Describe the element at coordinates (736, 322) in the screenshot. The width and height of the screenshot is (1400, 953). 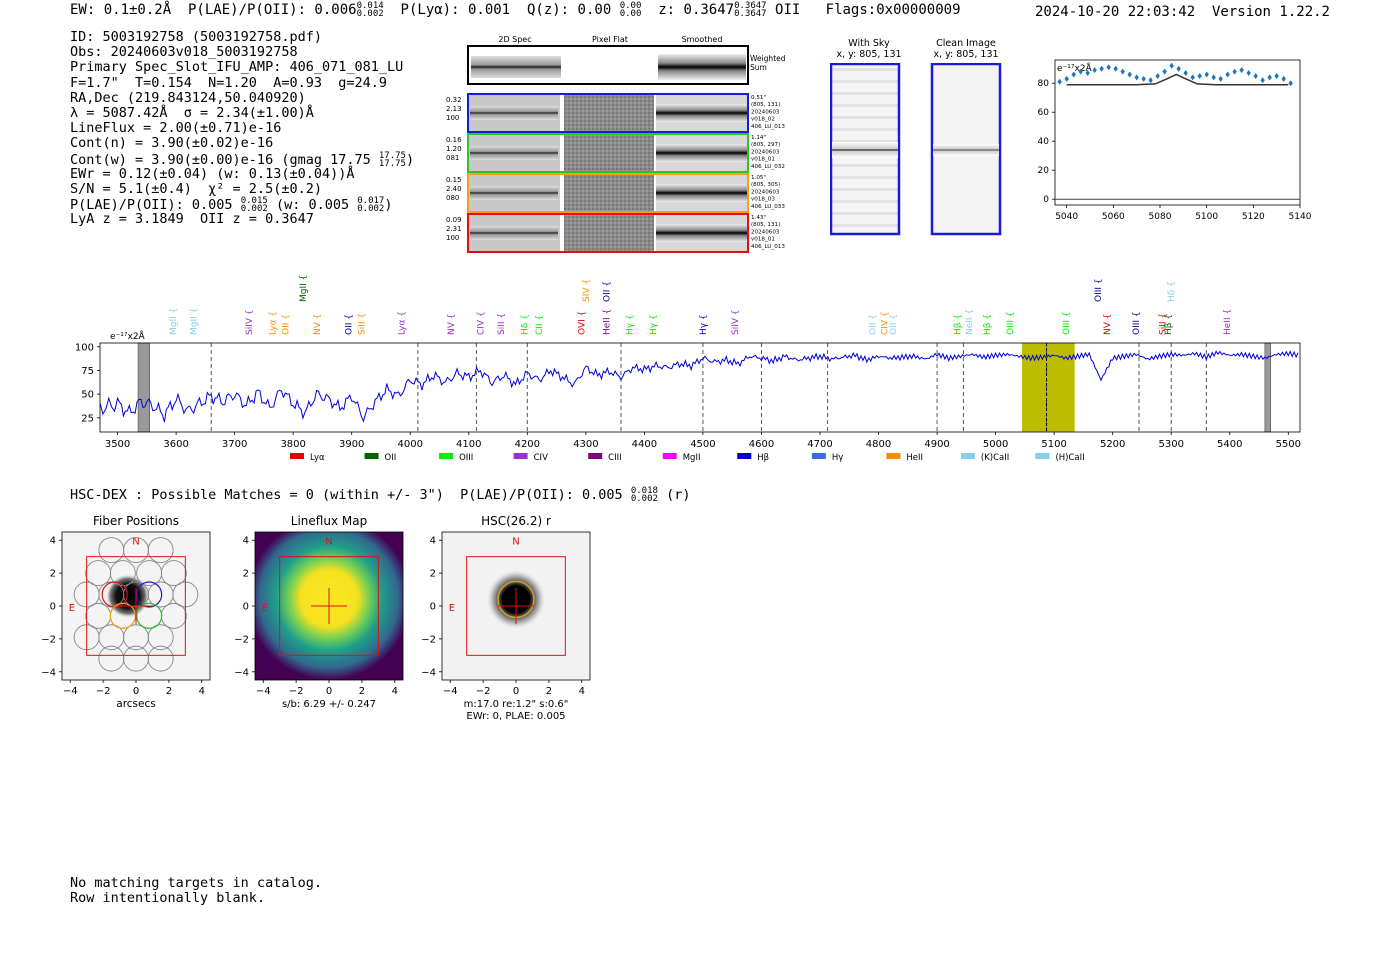
I see `emission-line-label: SiIV {` at that location.